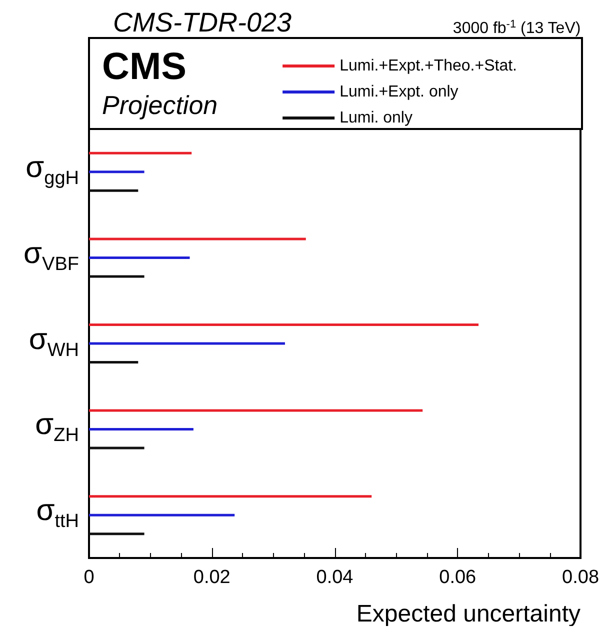 This screenshot has width=610, height=634. Describe the element at coordinates (53, 342) in the screenshot. I see `y-tick-label: σ$_{WH}$` at that location.